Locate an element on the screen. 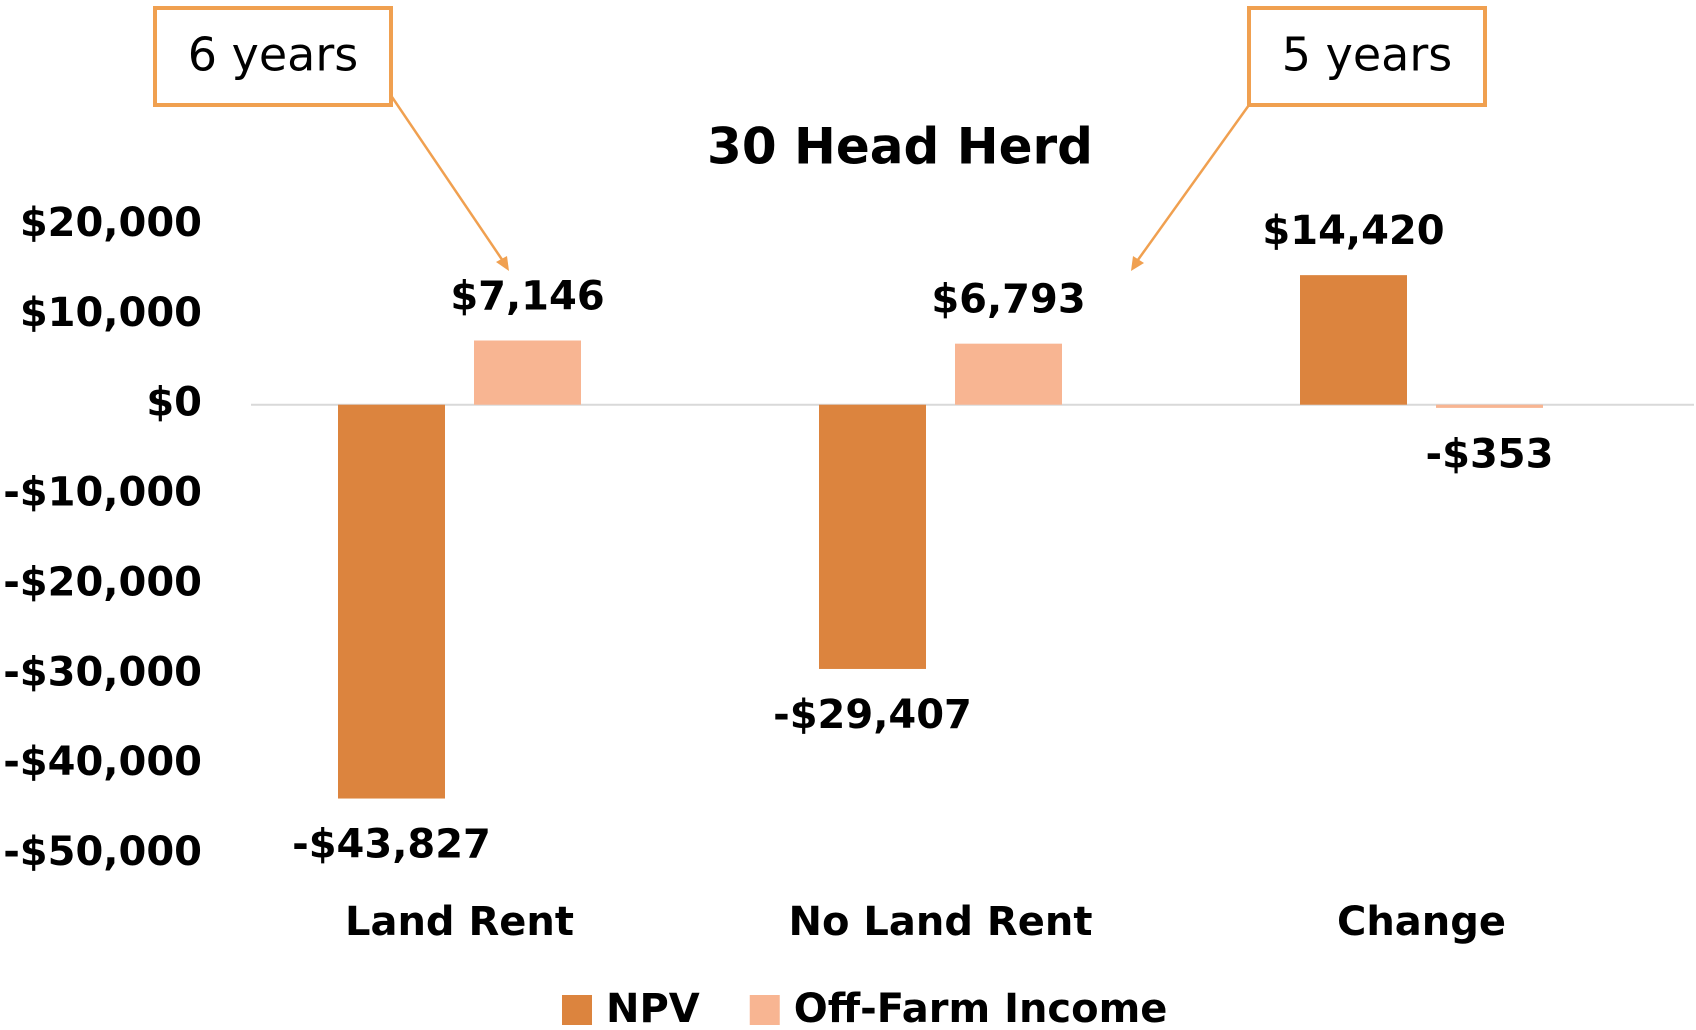 Image resolution: width=1696 pixels, height=1030 pixels. x-tick-label: No Land Rent is located at coordinates (941, 922).